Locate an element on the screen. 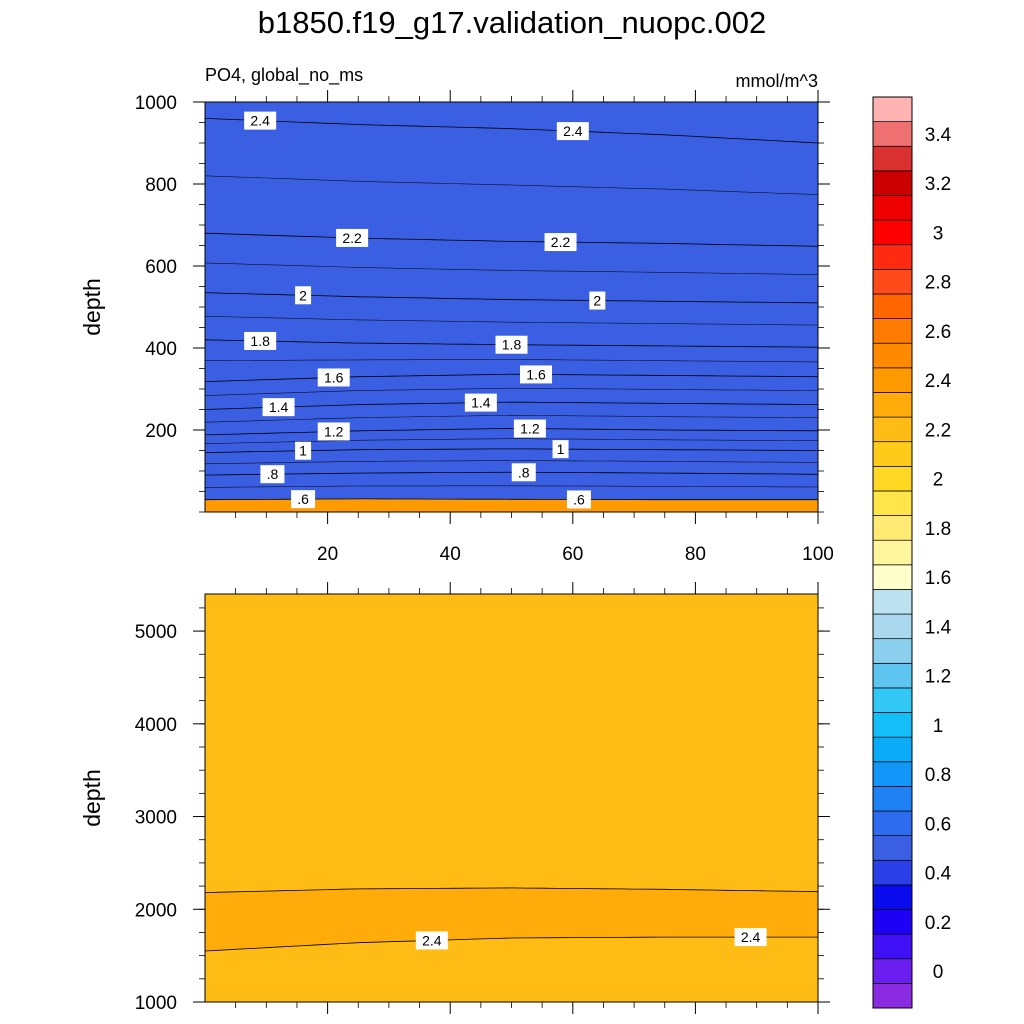 Image resolution: width=1024 pixels, height=1024 pixels. contour-line-1.4 is located at coordinates (511, 405).